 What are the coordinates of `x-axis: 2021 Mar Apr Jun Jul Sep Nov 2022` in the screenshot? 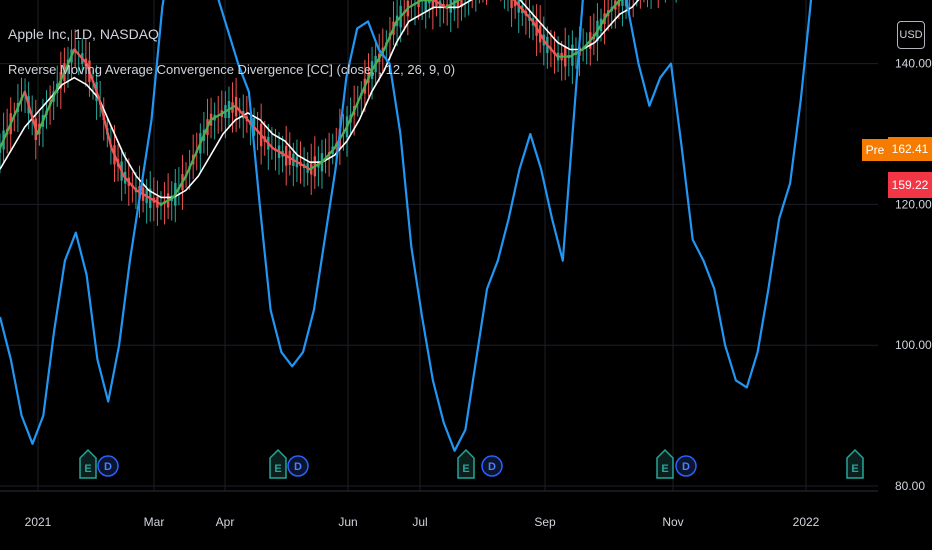 It's located at (422, 522).